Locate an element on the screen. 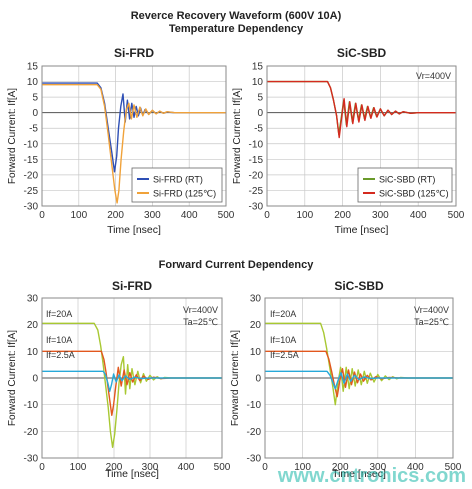  y-tick-label: -15 is located at coordinates (256, 160).